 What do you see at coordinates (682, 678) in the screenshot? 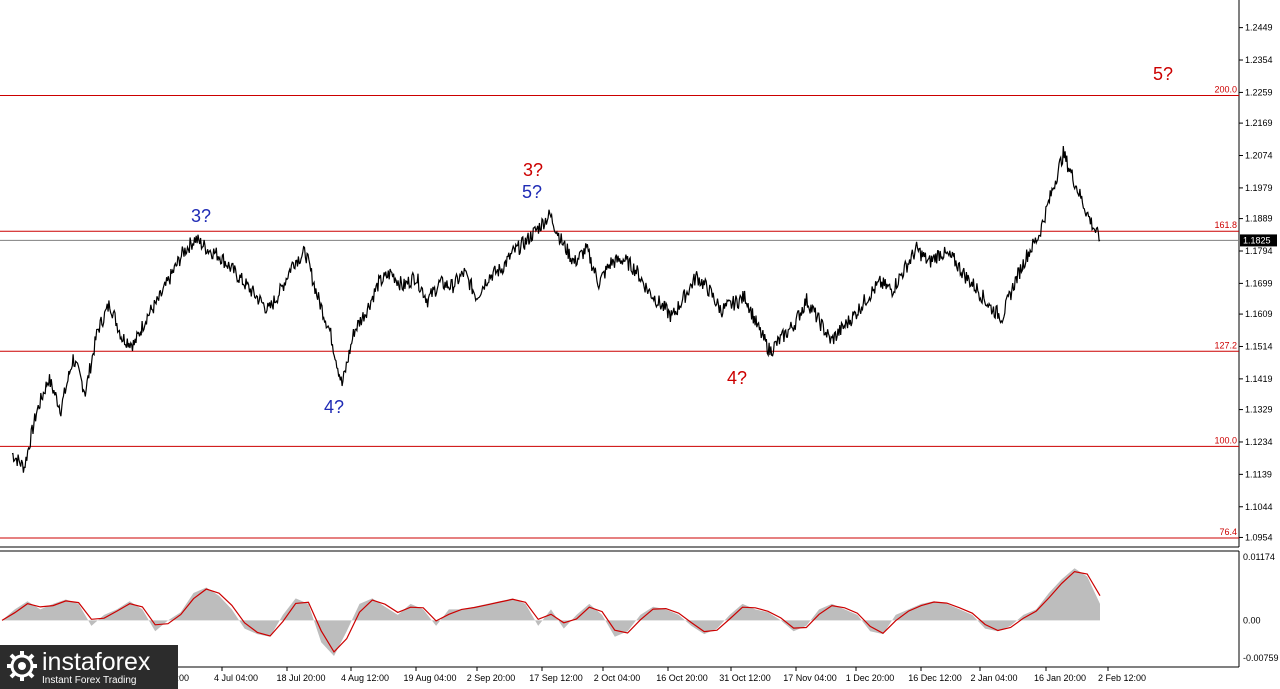
I see `time-tick-label: 16 Oct 20:00` at bounding box center [682, 678].